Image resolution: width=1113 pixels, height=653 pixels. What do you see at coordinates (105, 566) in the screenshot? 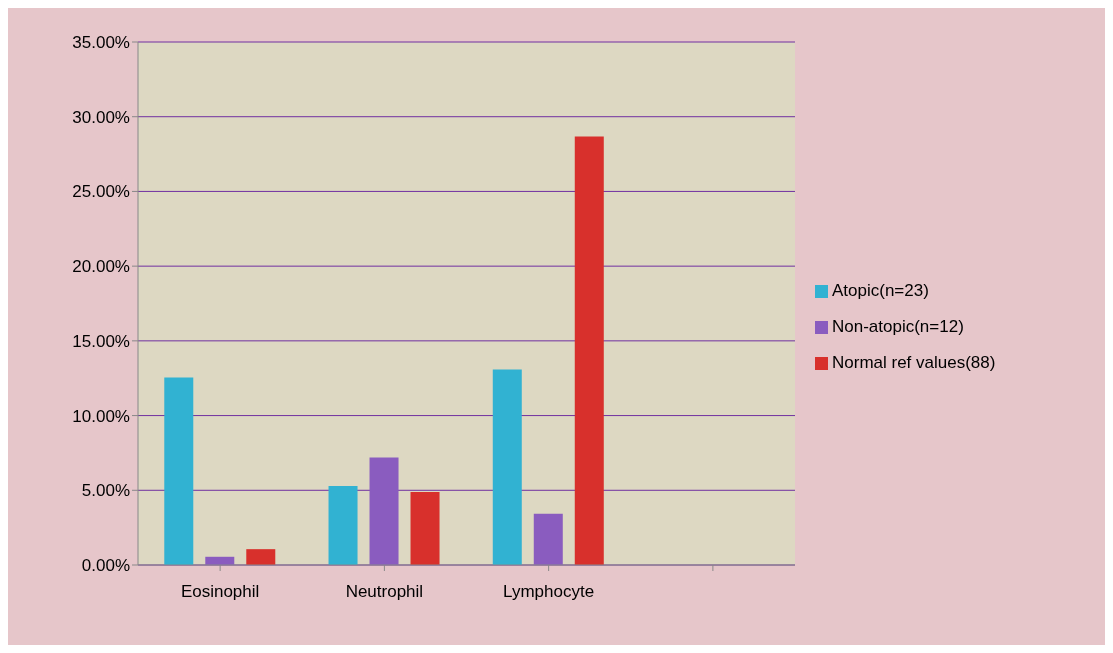
I see `y-tick-label: 0.00%` at bounding box center [105, 566].